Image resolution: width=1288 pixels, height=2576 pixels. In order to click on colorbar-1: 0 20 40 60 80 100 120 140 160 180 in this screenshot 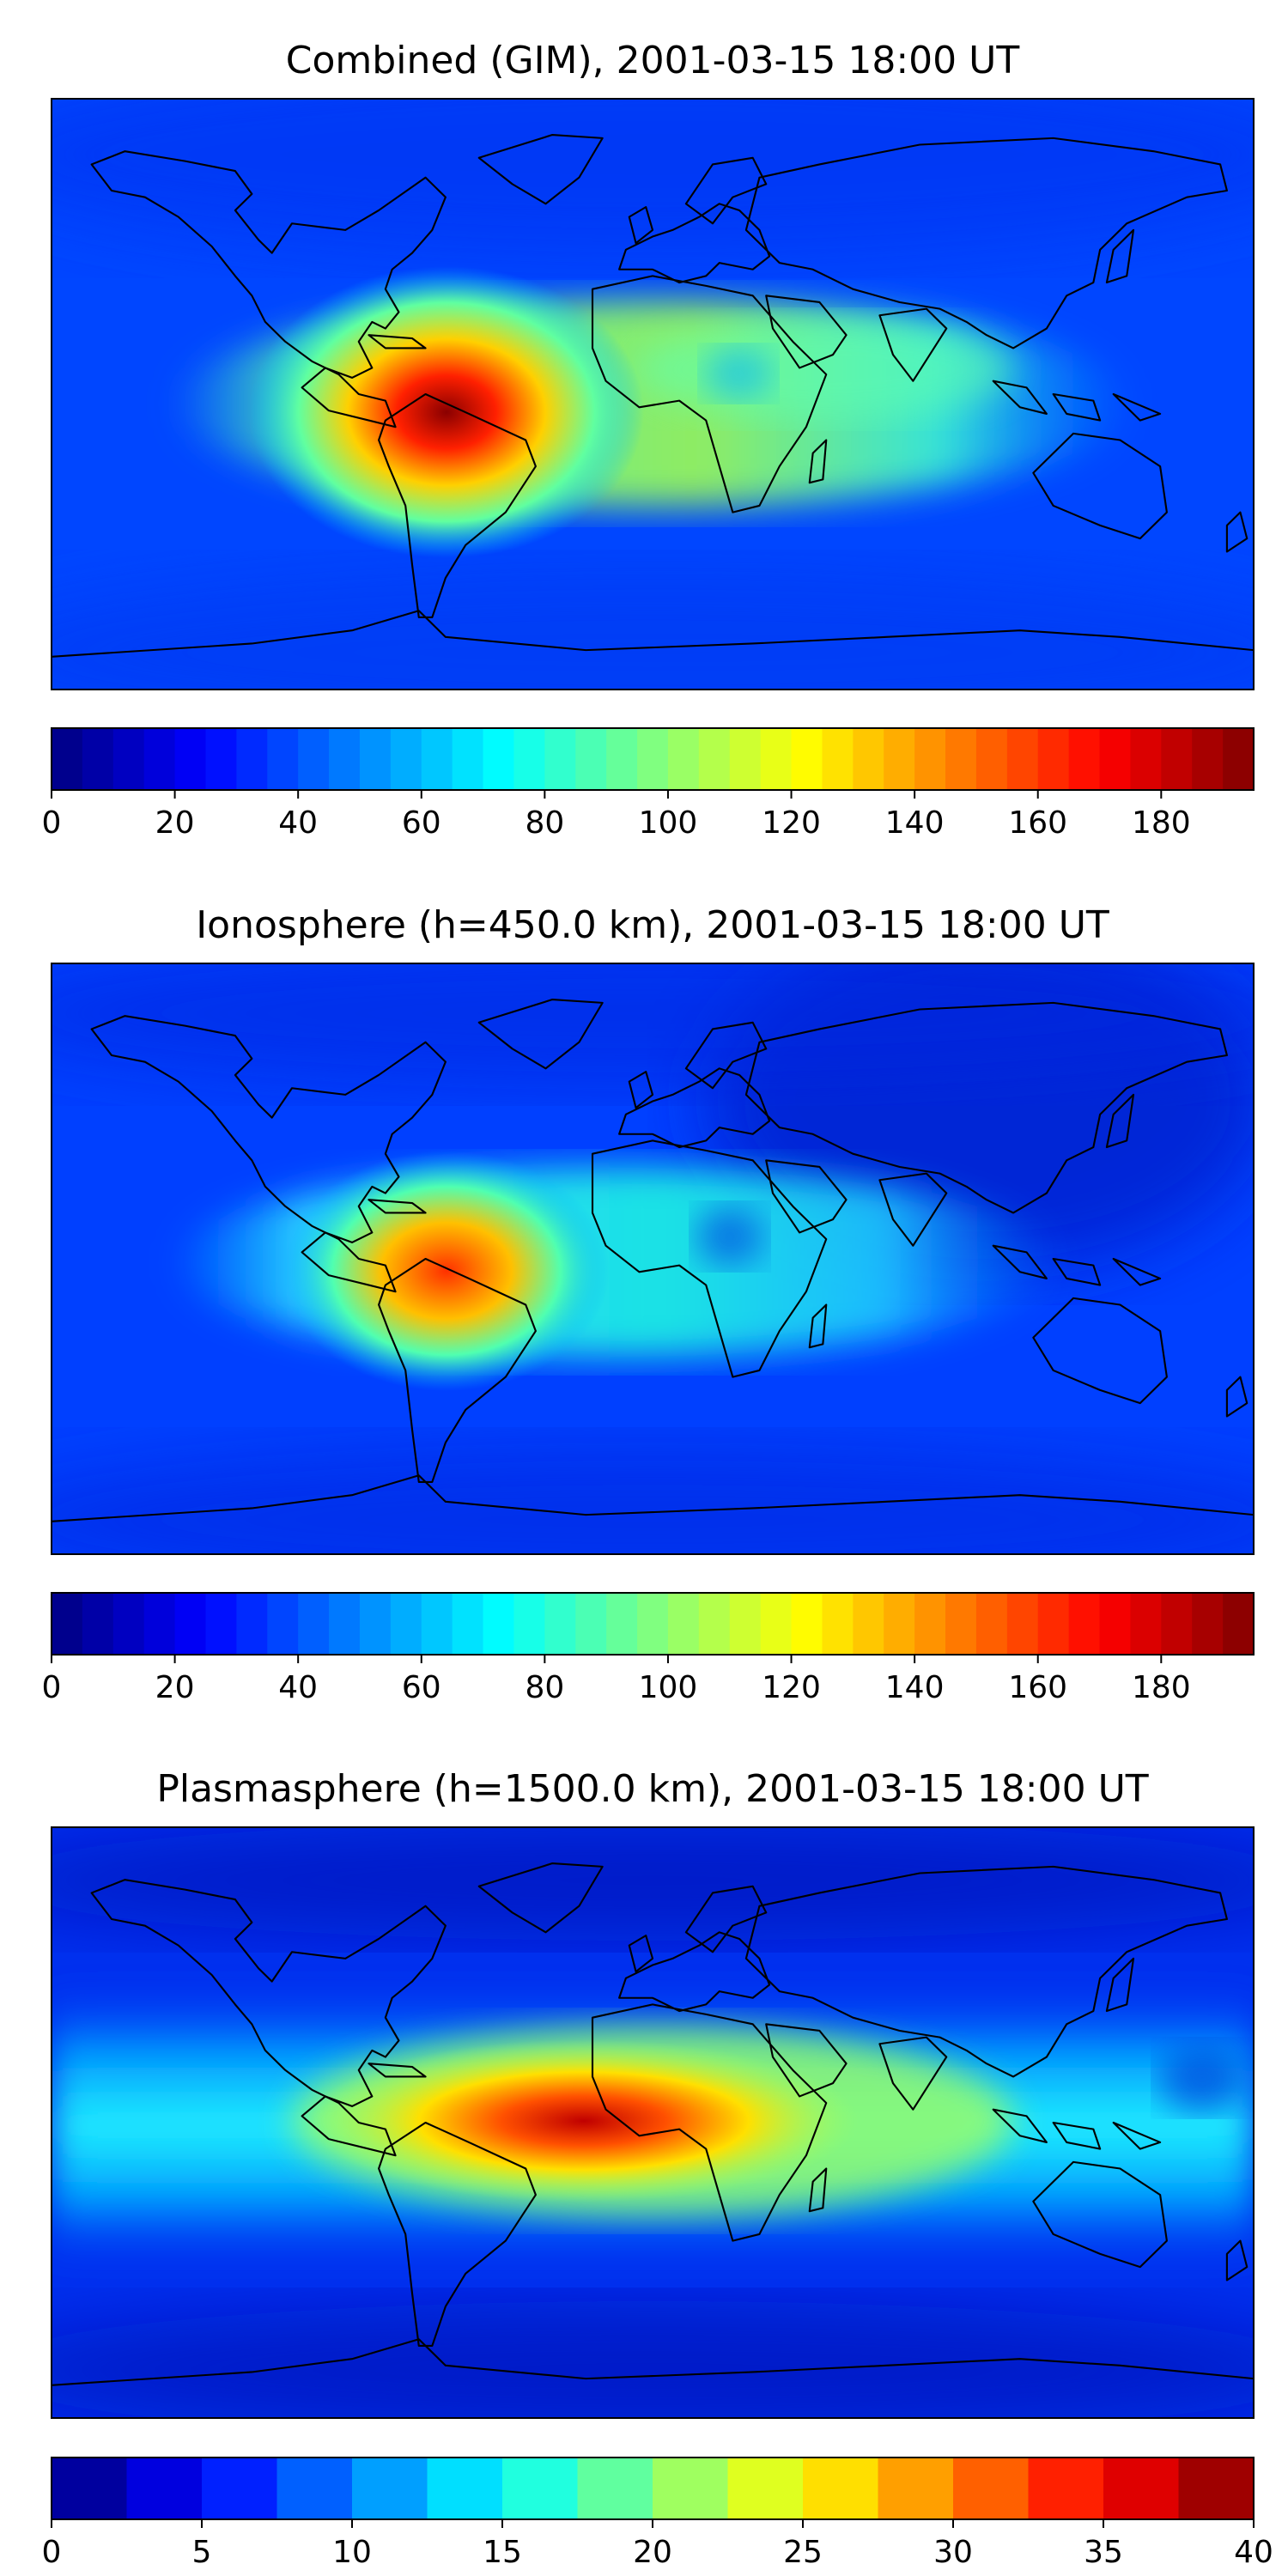, I will do `click(649, 784)`.